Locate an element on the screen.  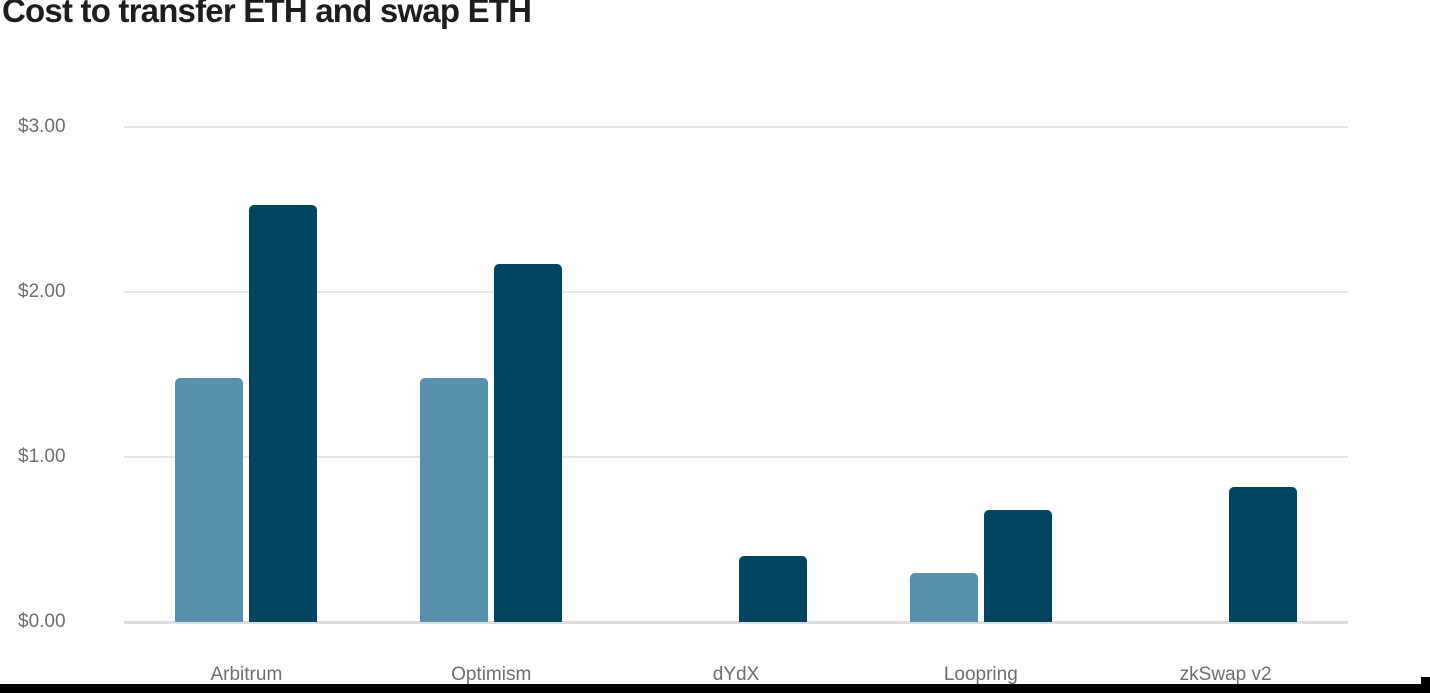
x-axis-category-label: Optimism is located at coordinates (491, 674).